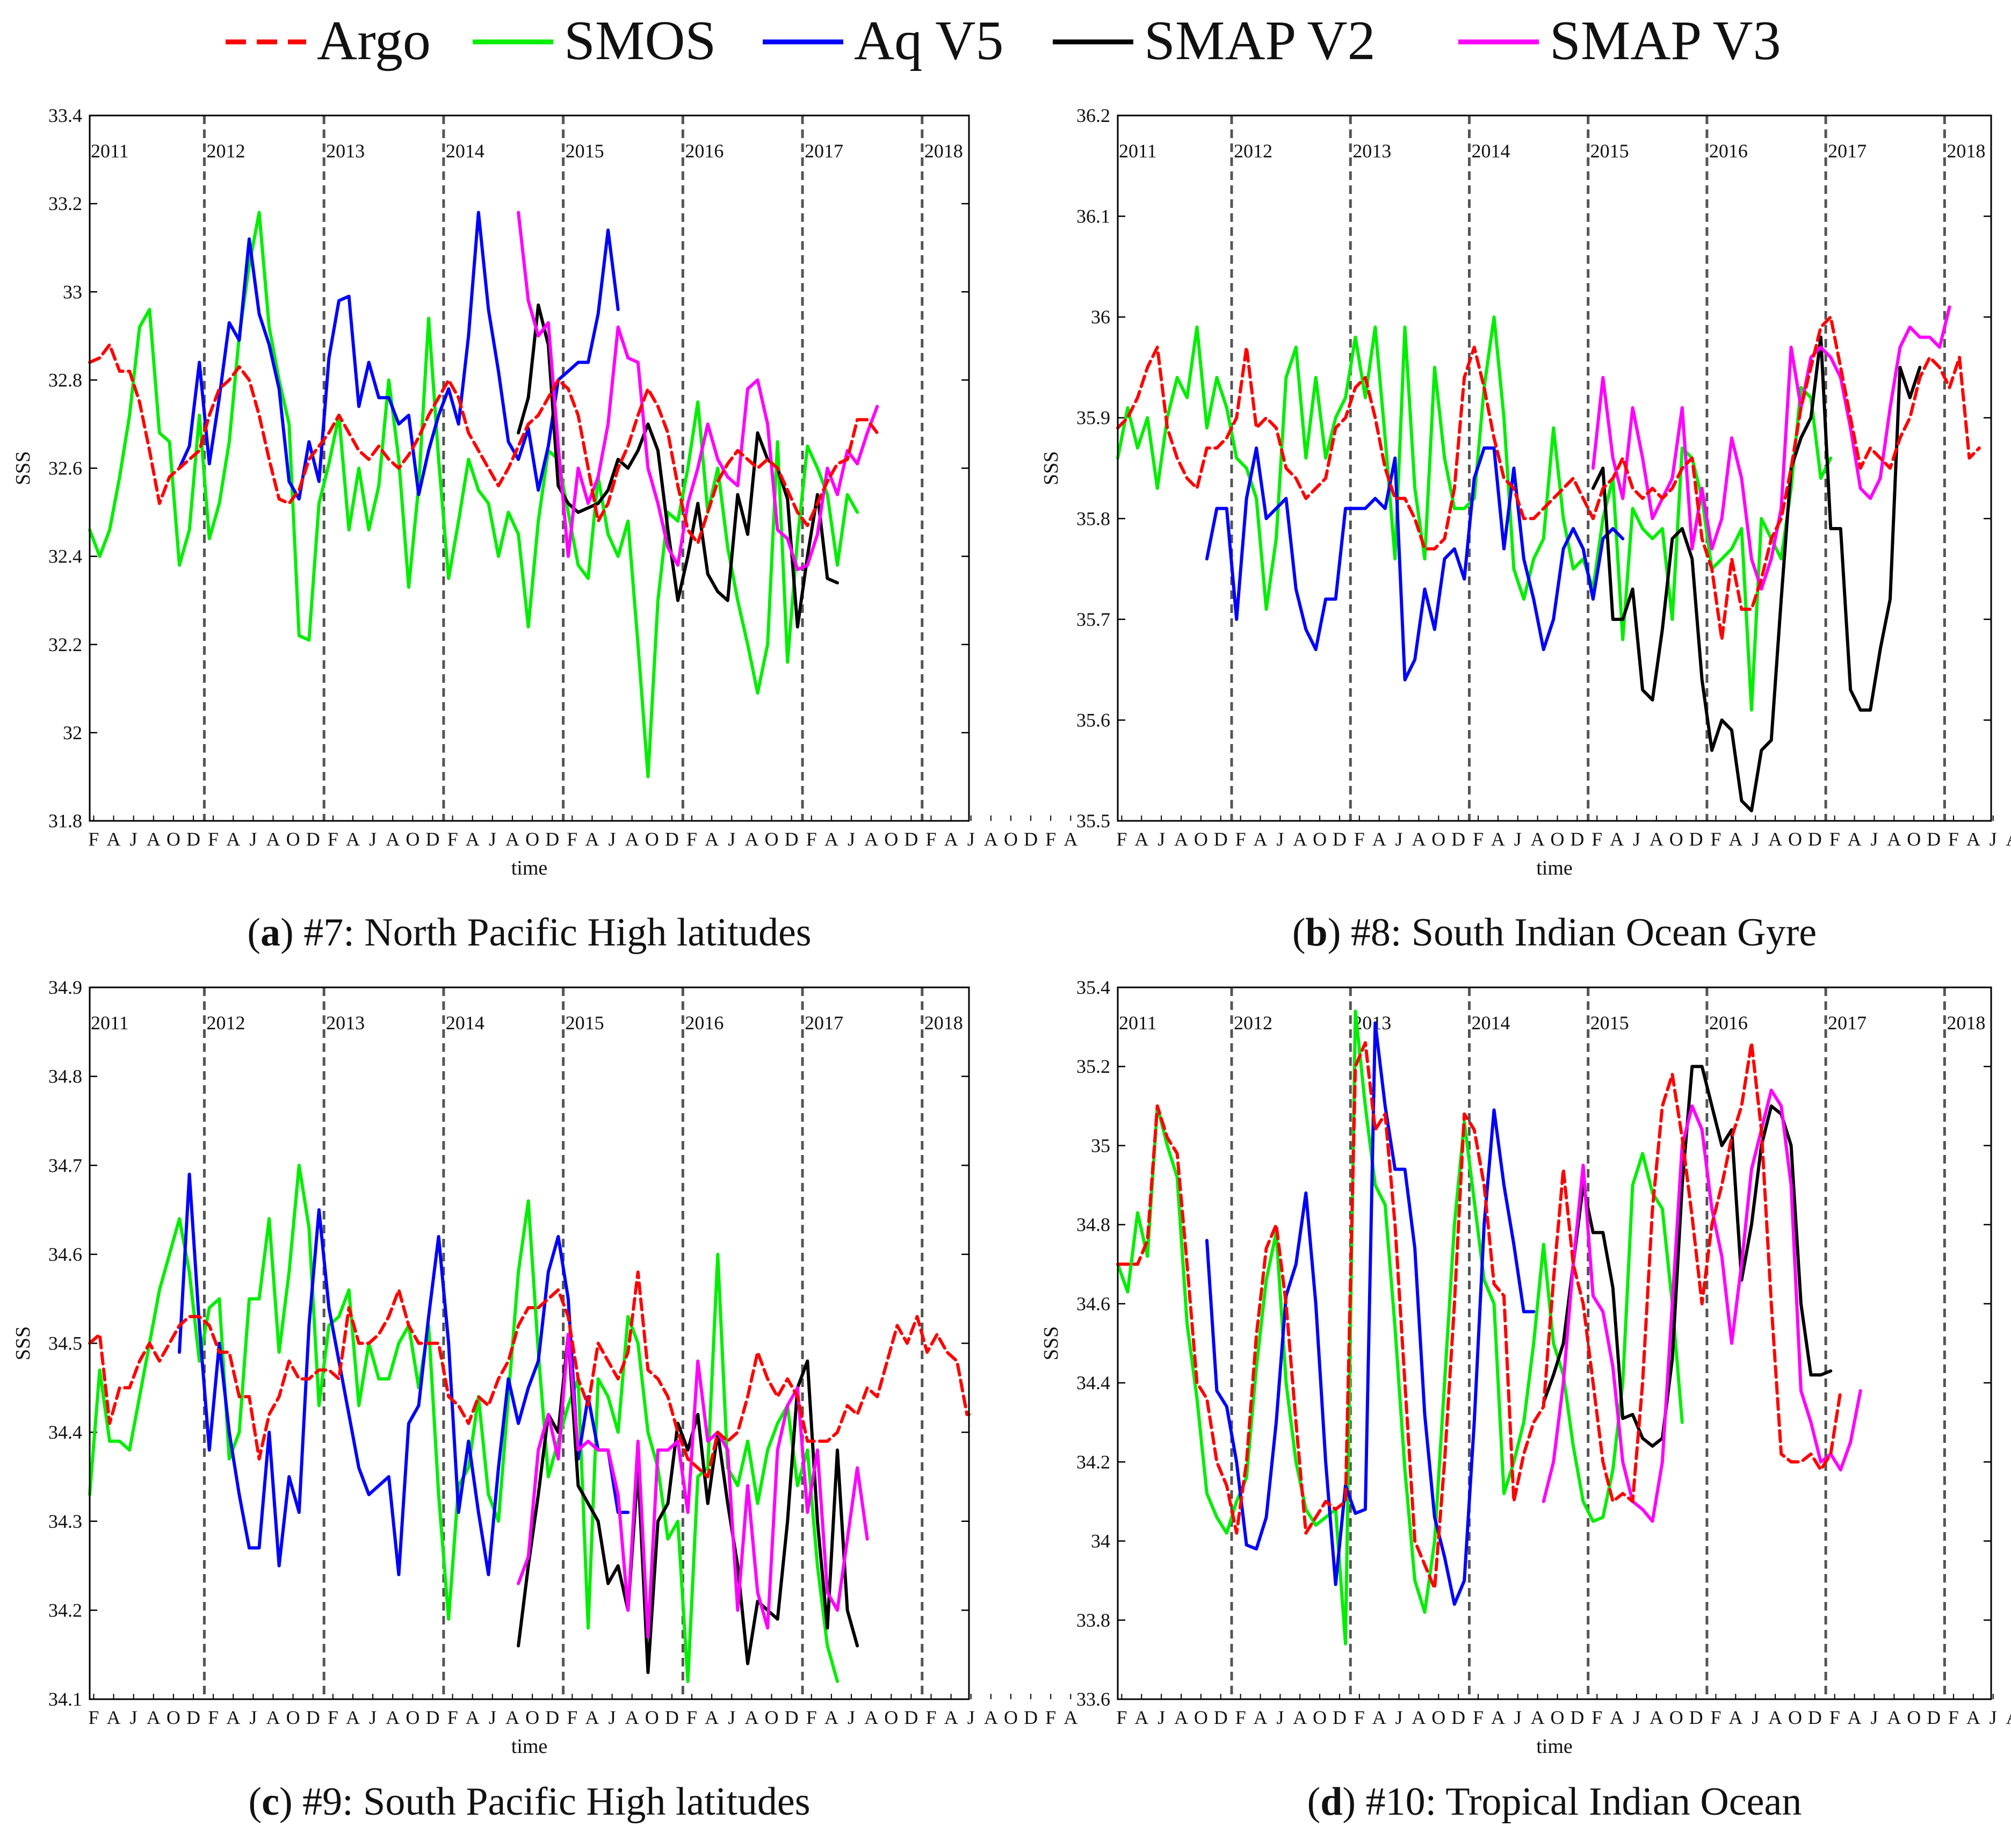  What do you see at coordinates (1317, 933) in the screenshot?
I see `caption-letter: b` at bounding box center [1317, 933].